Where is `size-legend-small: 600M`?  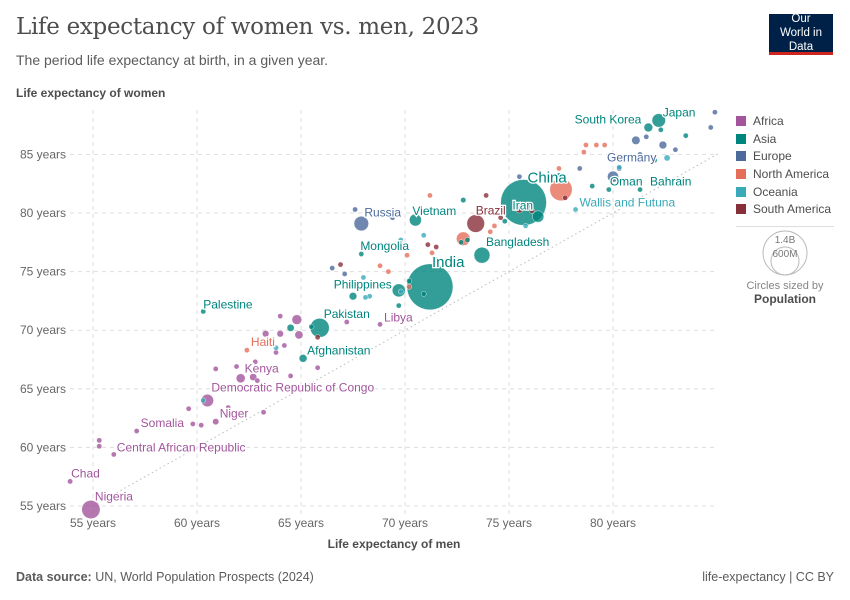
size-legend-small: 600M is located at coordinates (784, 254).